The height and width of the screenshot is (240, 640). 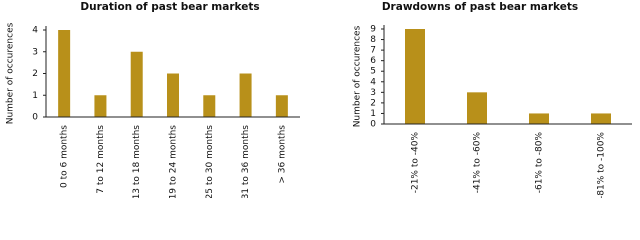 I want to click on x-tick-label: 19 to 24 months, so click(x=174, y=161).